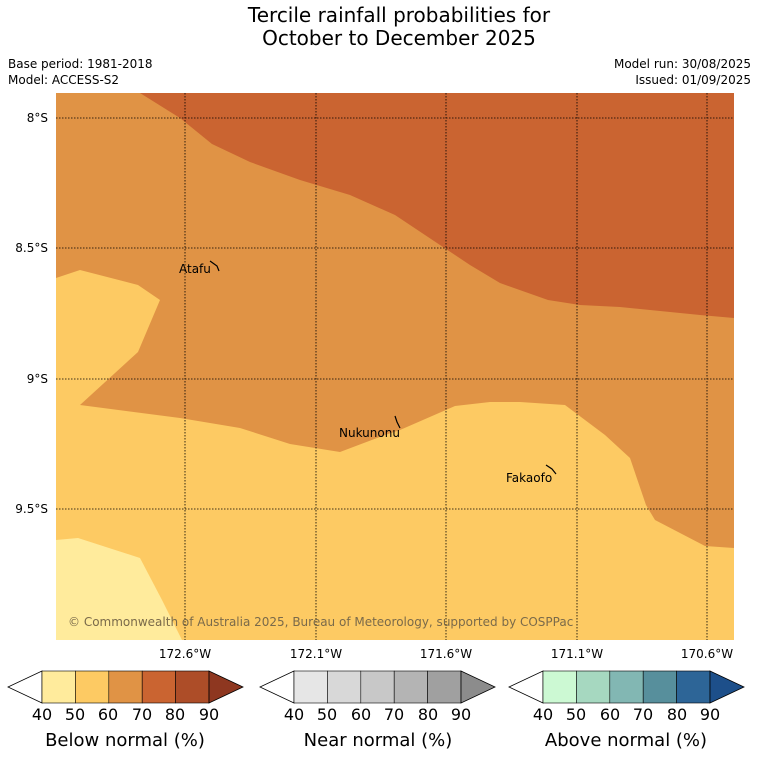 Image resolution: width=758 pixels, height=781 pixels. I want to click on place-nukunonu: Nukunonu, so click(369, 433).